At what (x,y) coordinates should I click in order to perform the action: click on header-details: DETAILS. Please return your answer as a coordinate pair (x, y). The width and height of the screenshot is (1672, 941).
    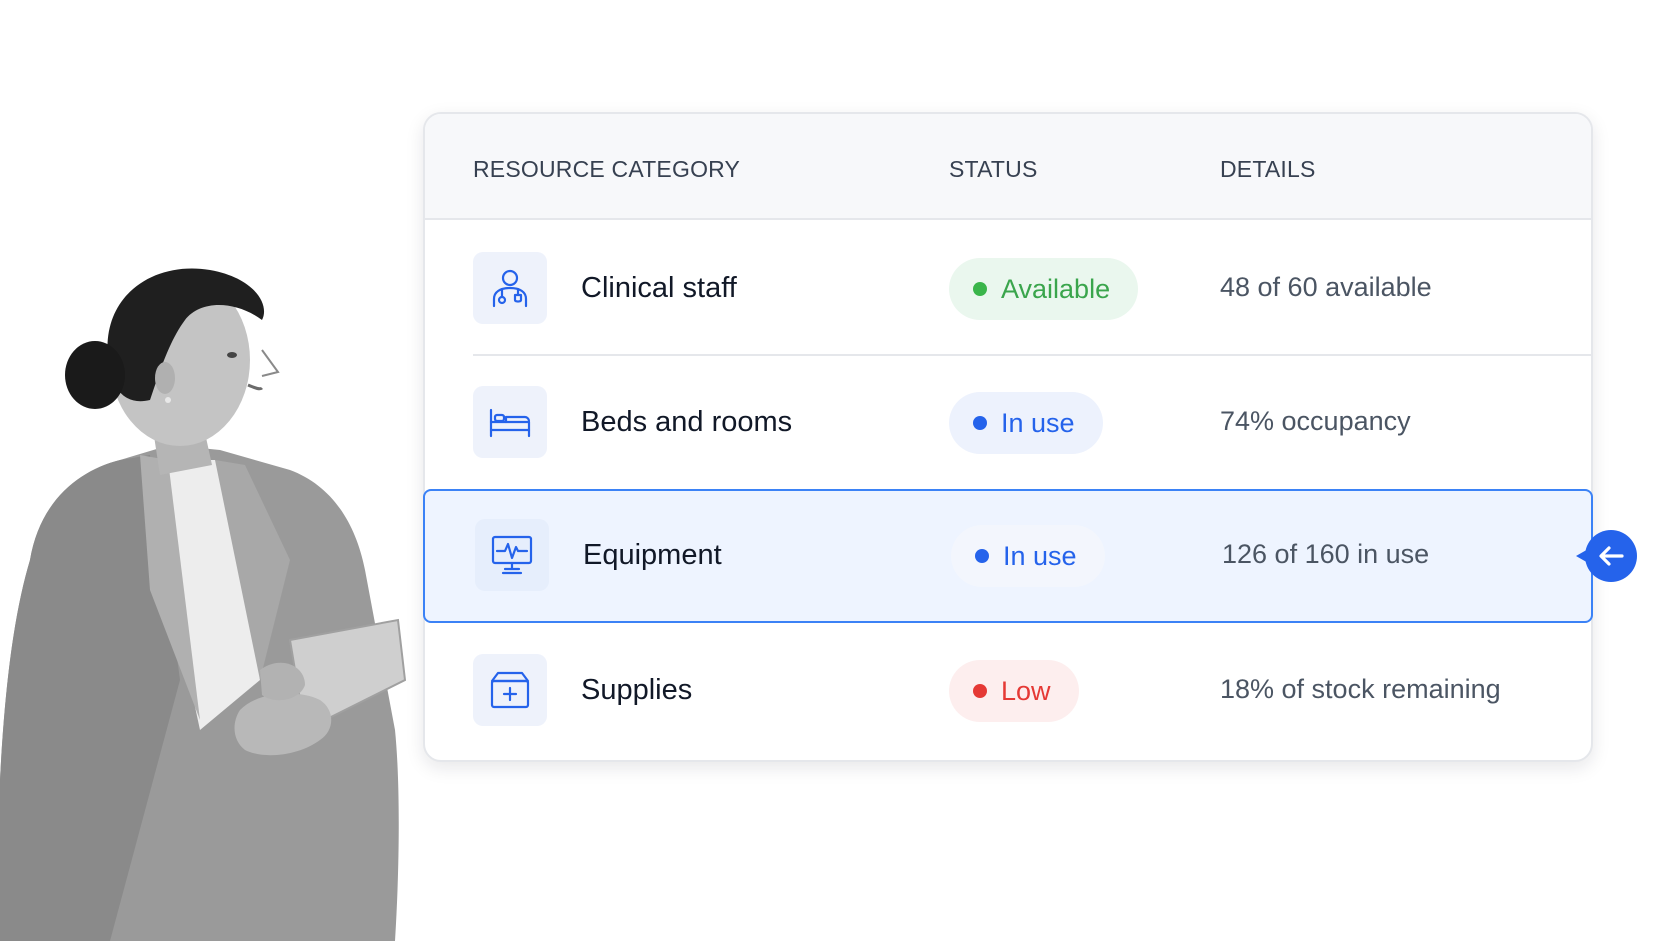
    Looking at the image, I should click on (1268, 169).